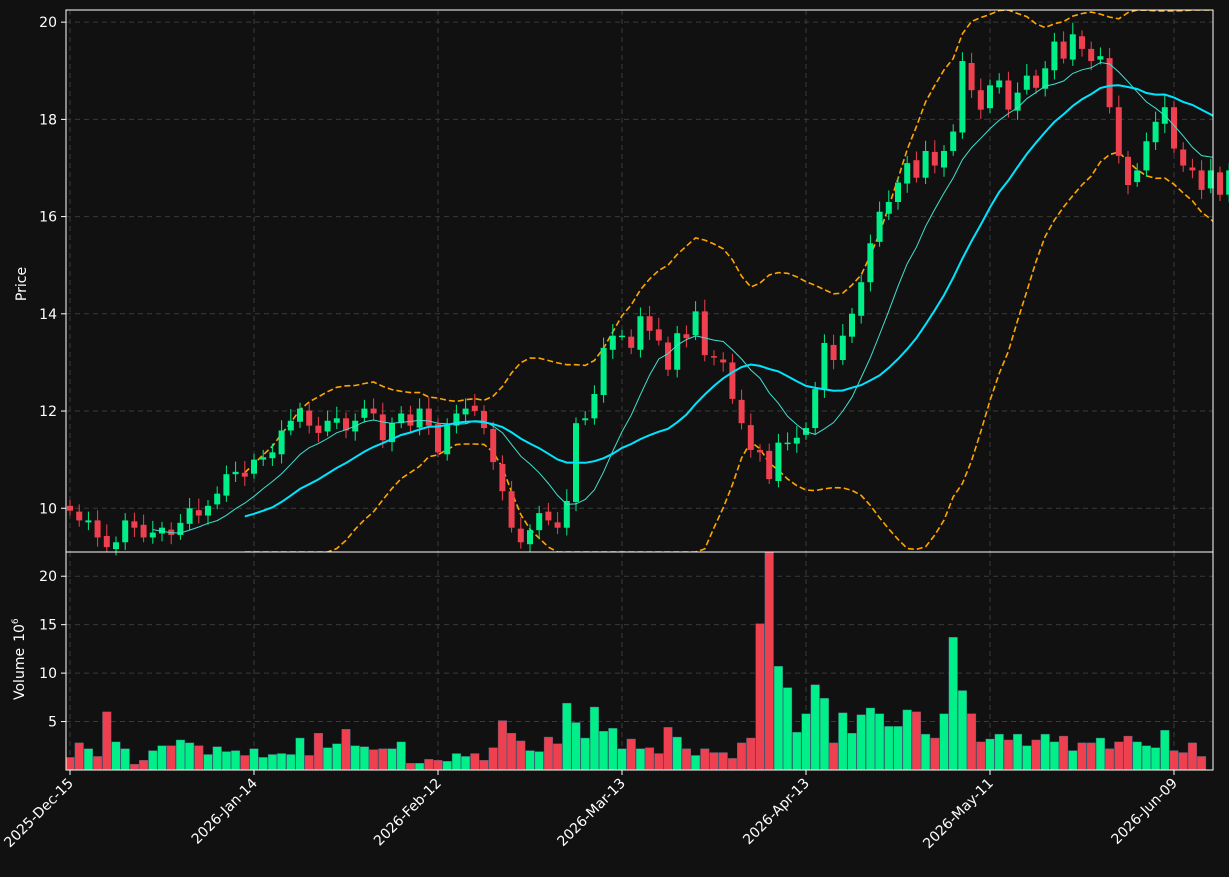 The image size is (1229, 877). Describe the element at coordinates (48, 315) in the screenshot. I see `price-y-tick-label: 14` at that location.